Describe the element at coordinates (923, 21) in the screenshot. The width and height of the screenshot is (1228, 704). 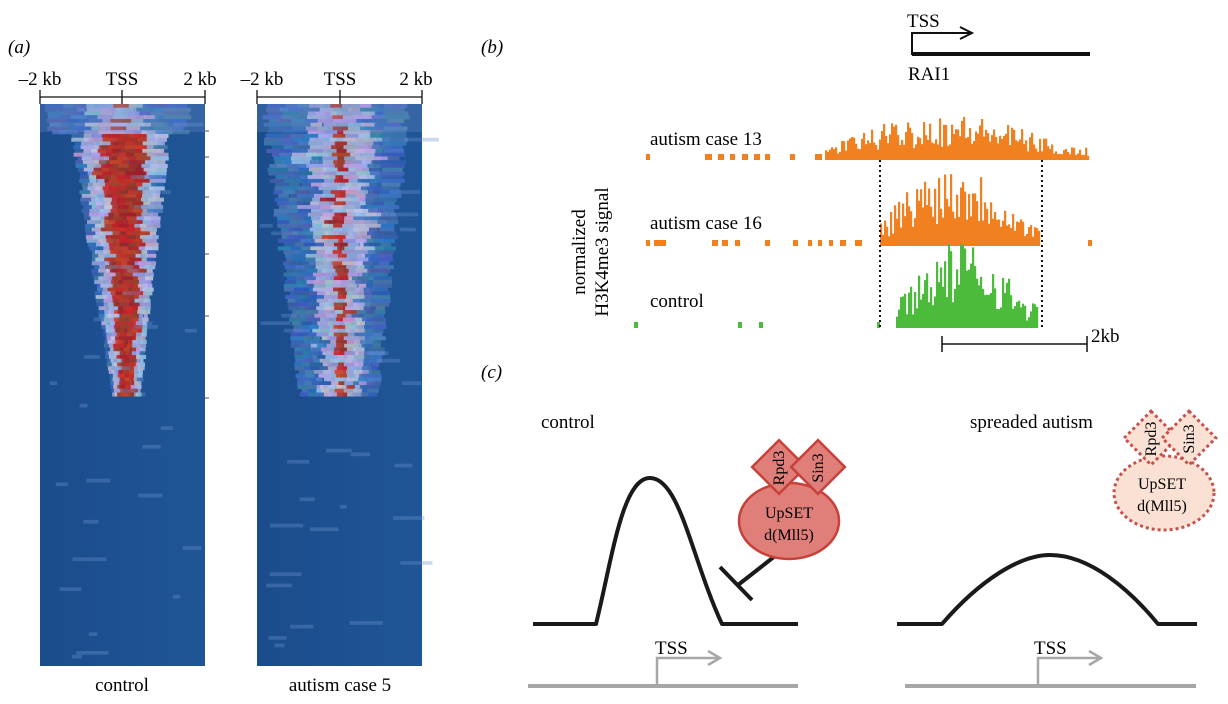
I see `gene-tss-label: TSS` at that location.